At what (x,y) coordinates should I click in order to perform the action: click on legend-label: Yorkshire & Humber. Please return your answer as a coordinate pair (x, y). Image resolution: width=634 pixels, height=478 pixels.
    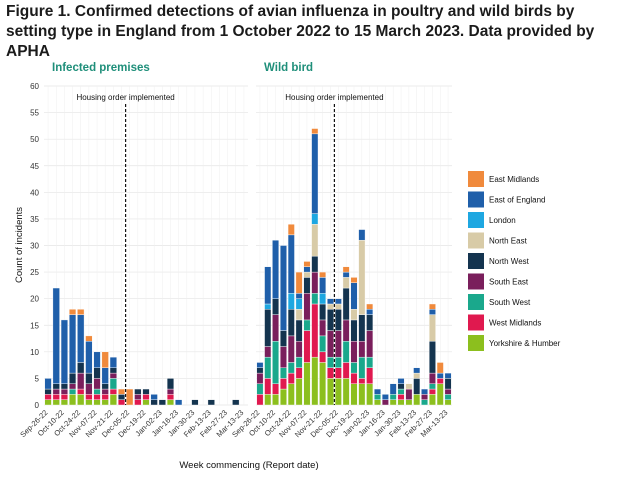
    Looking at the image, I should click on (525, 343).